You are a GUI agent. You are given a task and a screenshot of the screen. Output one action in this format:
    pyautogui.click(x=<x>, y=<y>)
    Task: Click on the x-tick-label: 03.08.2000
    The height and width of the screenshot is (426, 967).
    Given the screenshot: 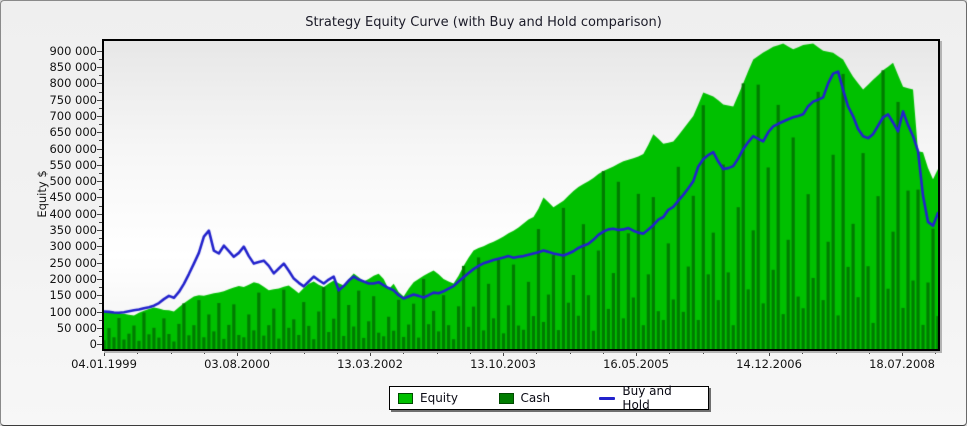 What is the action you would take?
    pyautogui.click(x=237, y=364)
    